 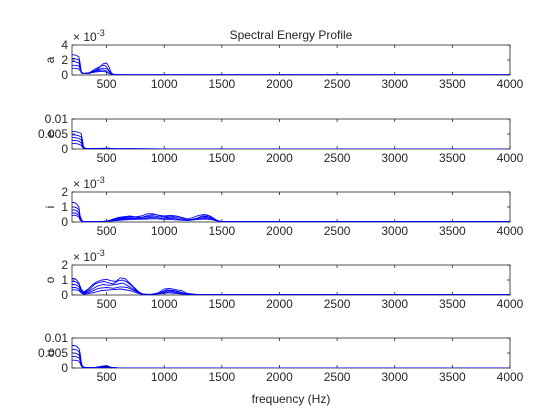 What do you see at coordinates (50, 59) in the screenshot?
I see `y-axis-label: a` at bounding box center [50, 59].